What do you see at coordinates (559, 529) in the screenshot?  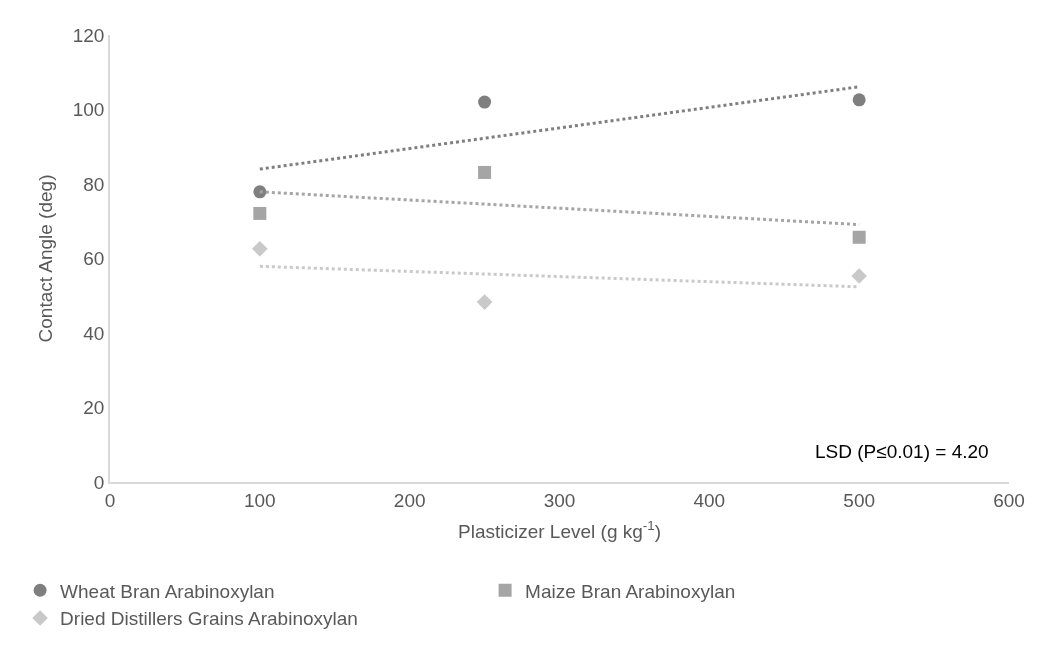 I see `x-axis-title: Plasticizer Level (g kg$^{-1}$)` at bounding box center [559, 529].